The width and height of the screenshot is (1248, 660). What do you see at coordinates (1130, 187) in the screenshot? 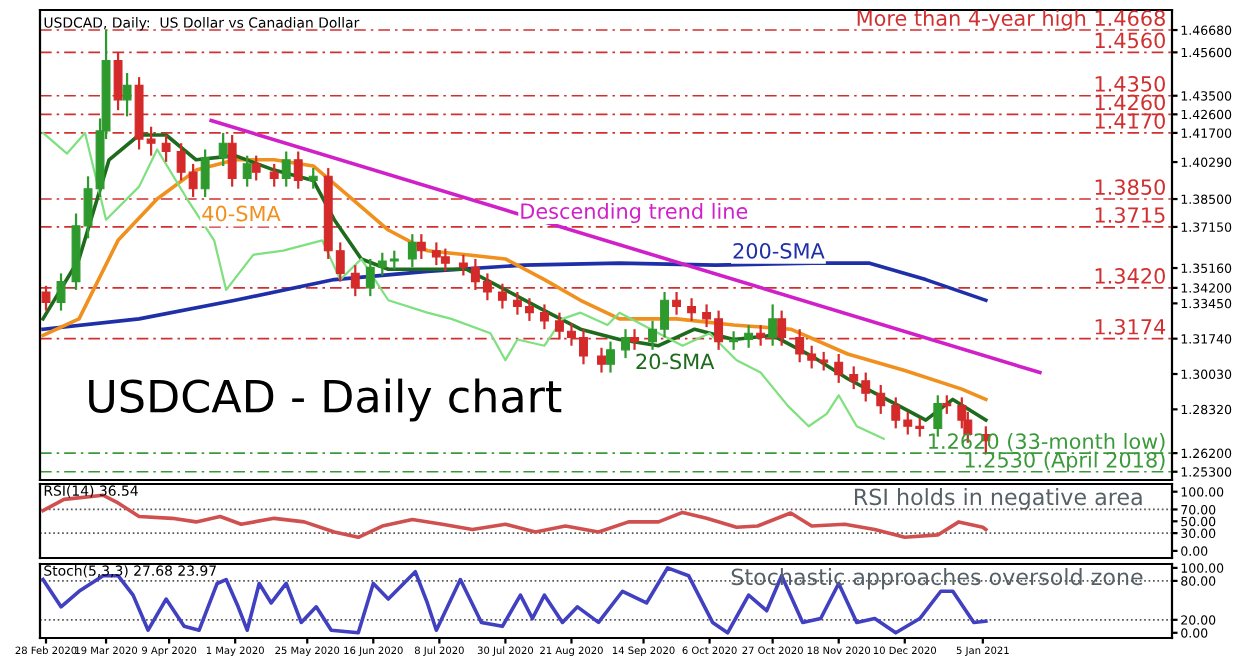
I see `ref-line-label: 1.3850` at bounding box center [1130, 187].